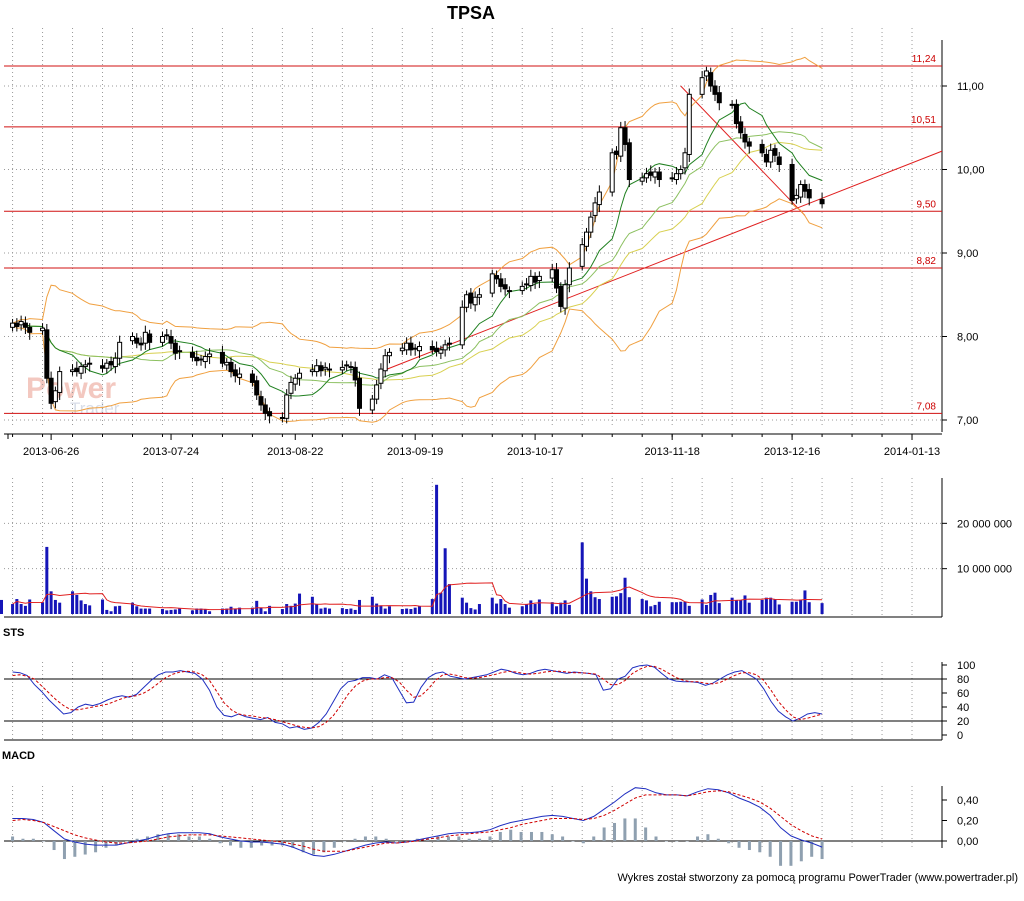  What do you see at coordinates (417, 596) in the screenshot?
I see `volume-moving-average` at bounding box center [417, 596].